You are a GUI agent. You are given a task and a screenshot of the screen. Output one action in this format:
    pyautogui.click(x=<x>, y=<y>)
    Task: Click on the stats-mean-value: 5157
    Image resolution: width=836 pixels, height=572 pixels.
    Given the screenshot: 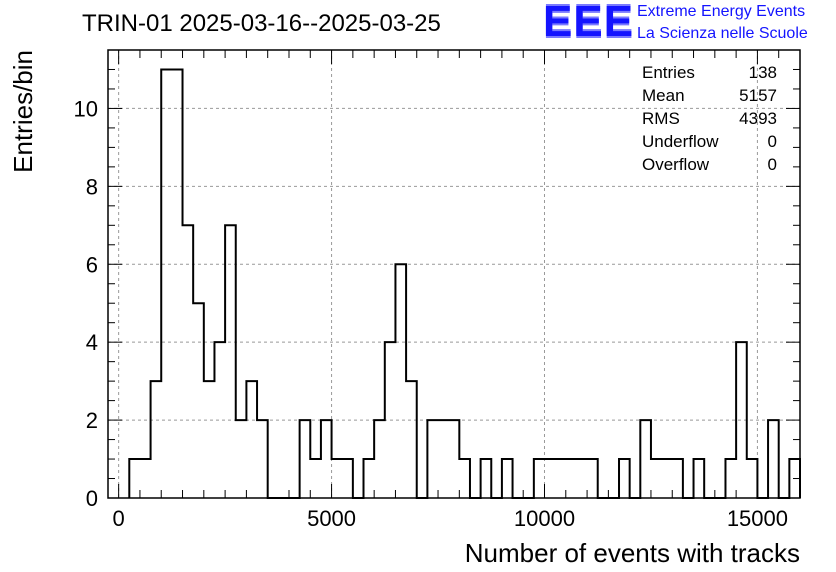 What is the action you would take?
    pyautogui.click(x=758, y=95)
    